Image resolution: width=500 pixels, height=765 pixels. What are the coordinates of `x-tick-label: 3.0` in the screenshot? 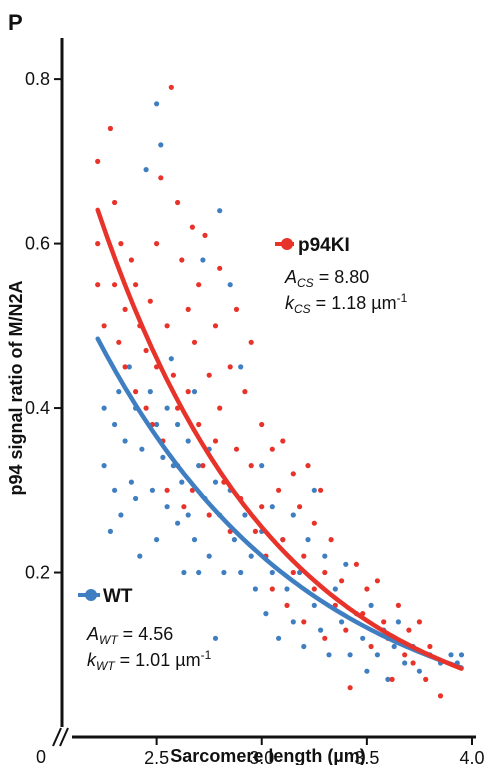 It's located at (261, 756).